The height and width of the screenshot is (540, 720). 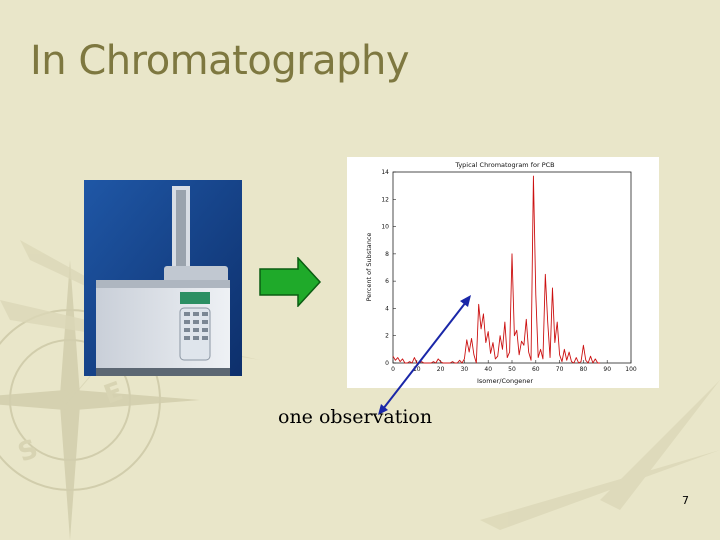 I want to click on x-tick-label: 90, so click(x=607, y=369).